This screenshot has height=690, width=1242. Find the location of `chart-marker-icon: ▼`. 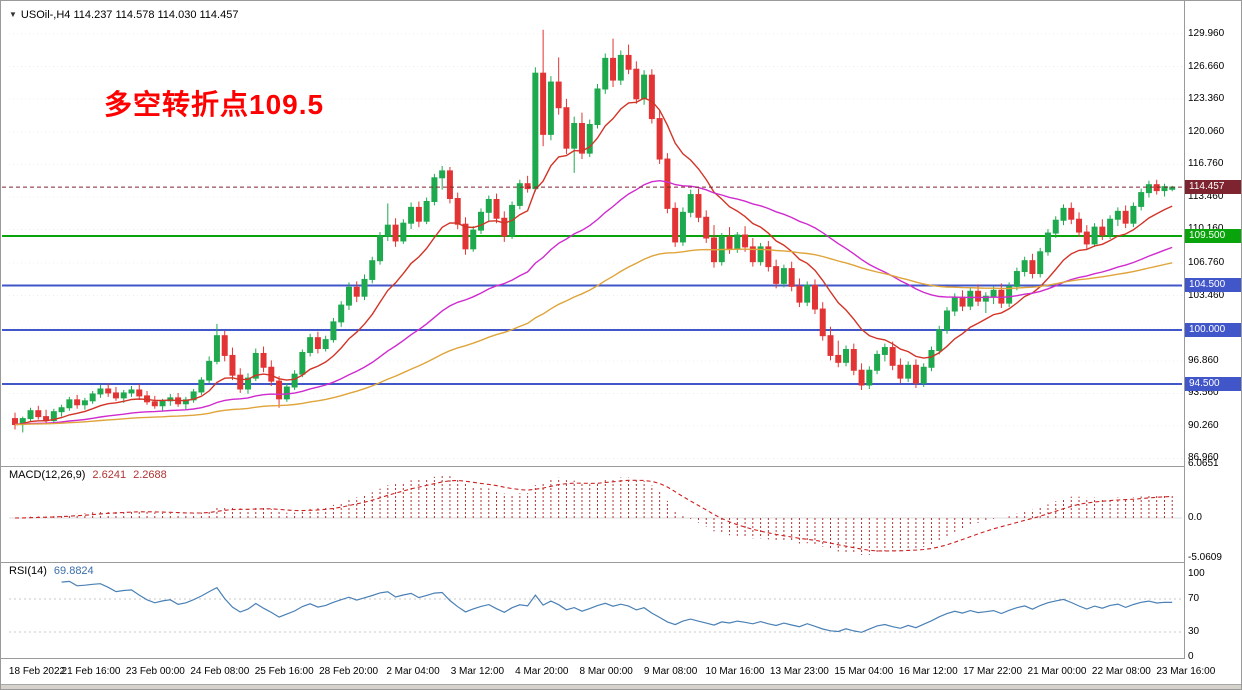

chart-marker-icon: ▼ is located at coordinates (13, 14).